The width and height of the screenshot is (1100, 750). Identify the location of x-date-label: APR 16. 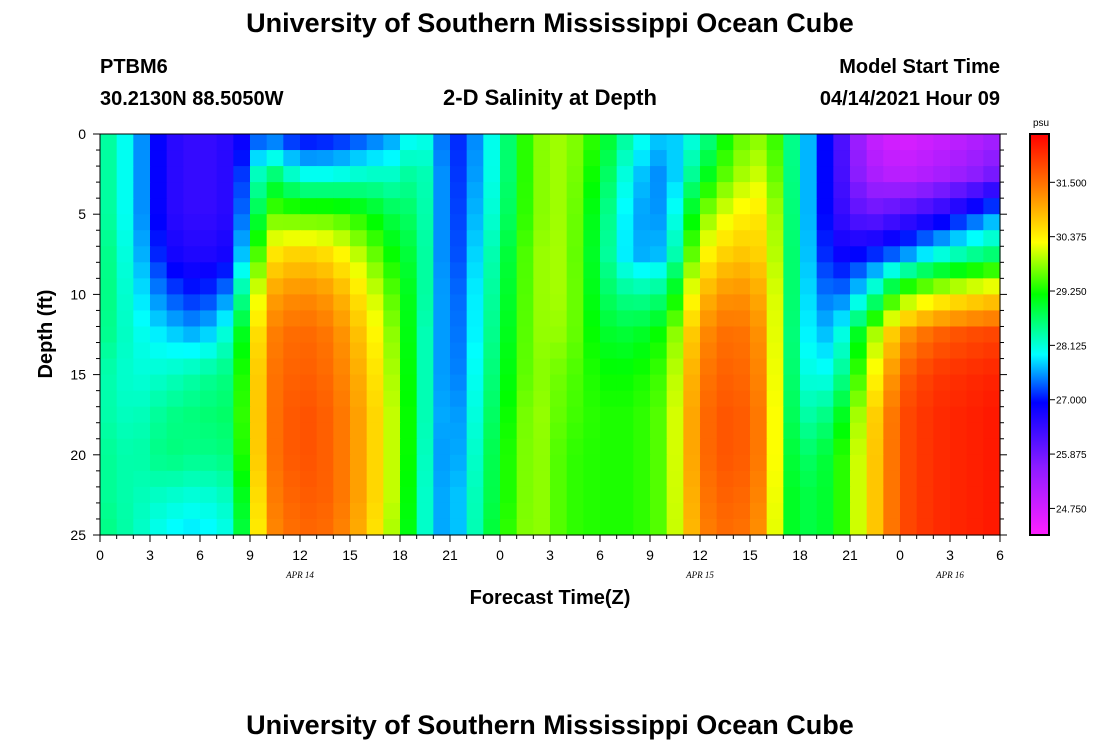
(949, 575).